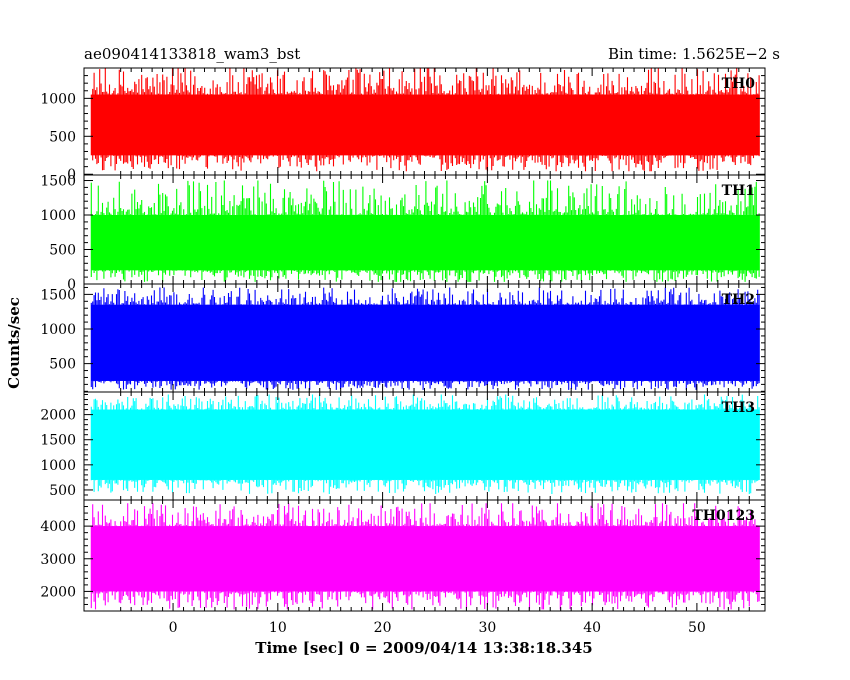  I want to click on y-tick-label: 4000, so click(58, 527).